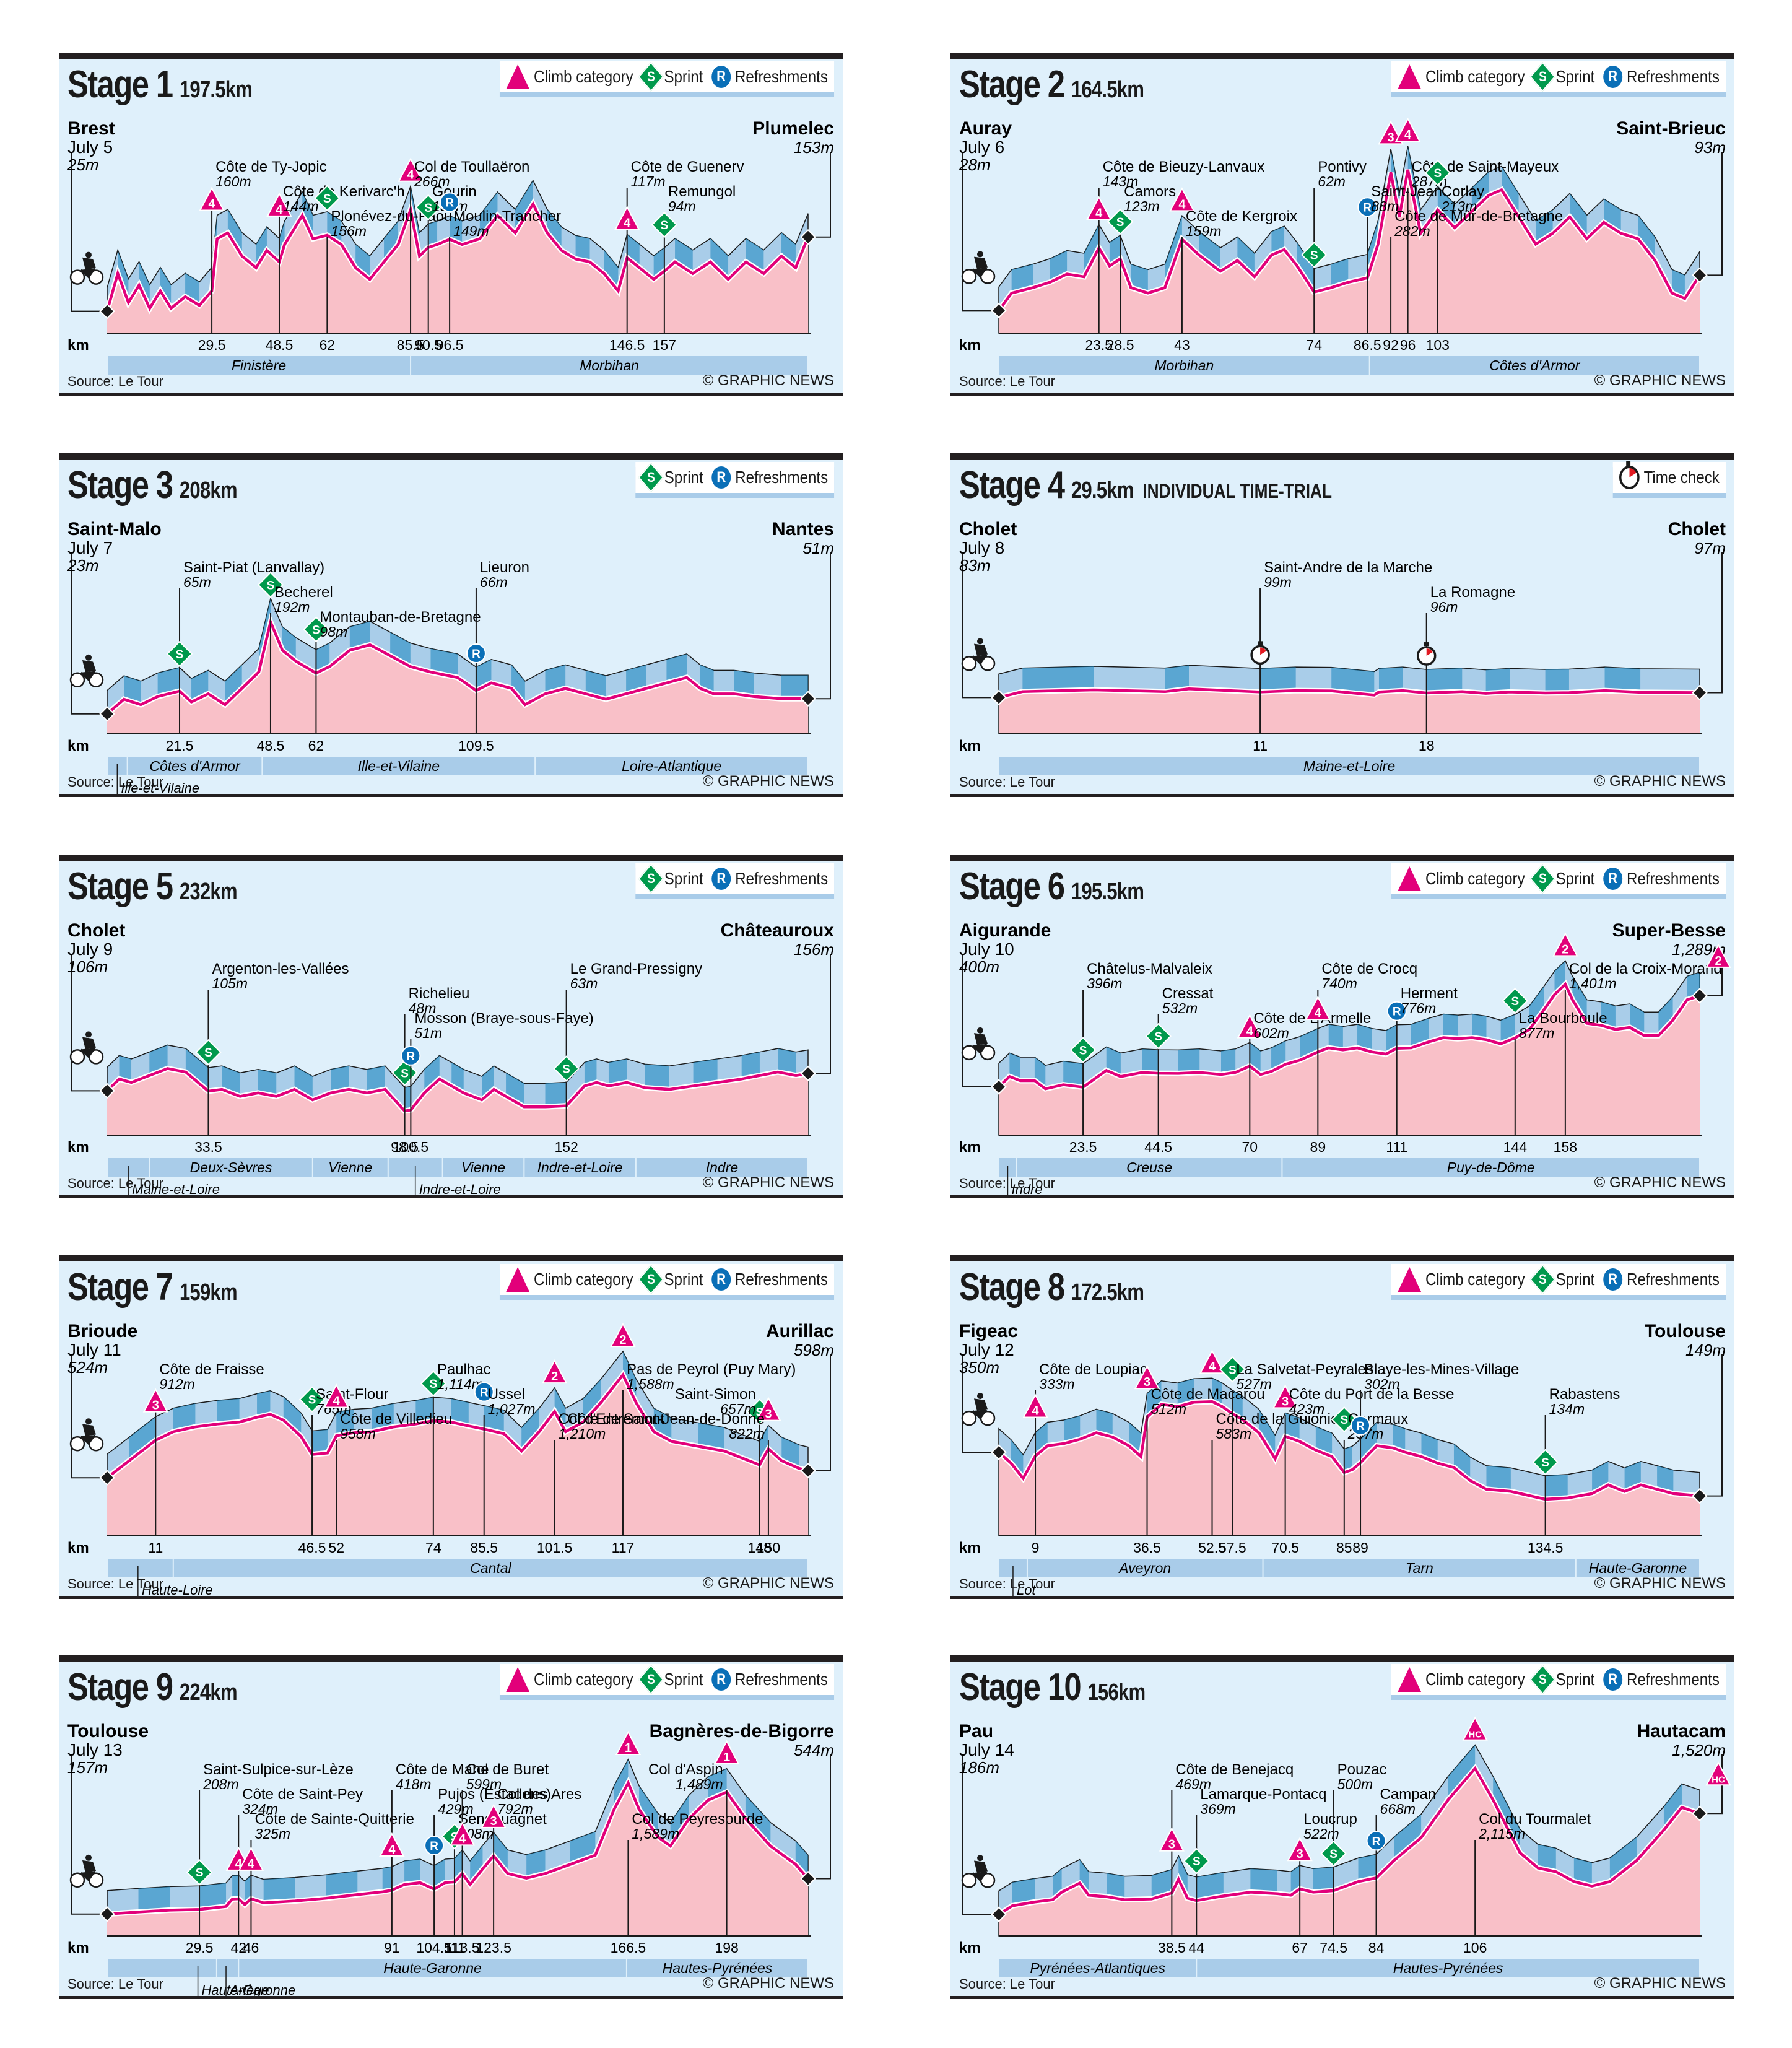  I want to click on legend: S Sprint R Refreshments, so click(735, 477).